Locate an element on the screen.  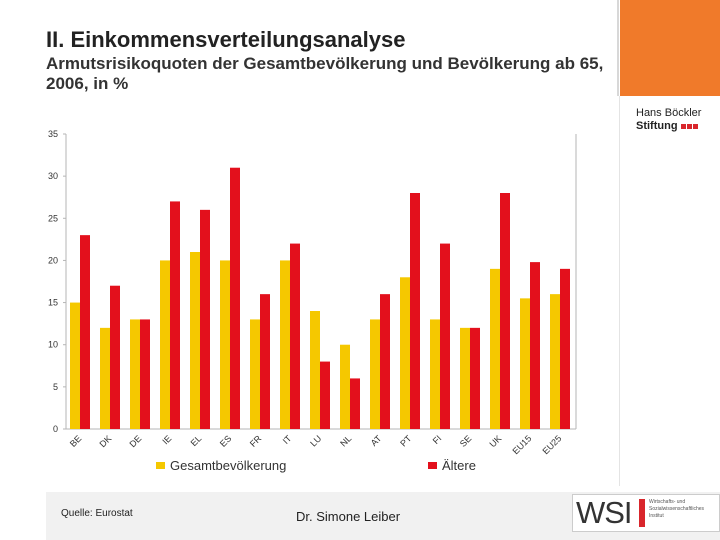
x-tick-label: PT is located at coordinates (406, 441).